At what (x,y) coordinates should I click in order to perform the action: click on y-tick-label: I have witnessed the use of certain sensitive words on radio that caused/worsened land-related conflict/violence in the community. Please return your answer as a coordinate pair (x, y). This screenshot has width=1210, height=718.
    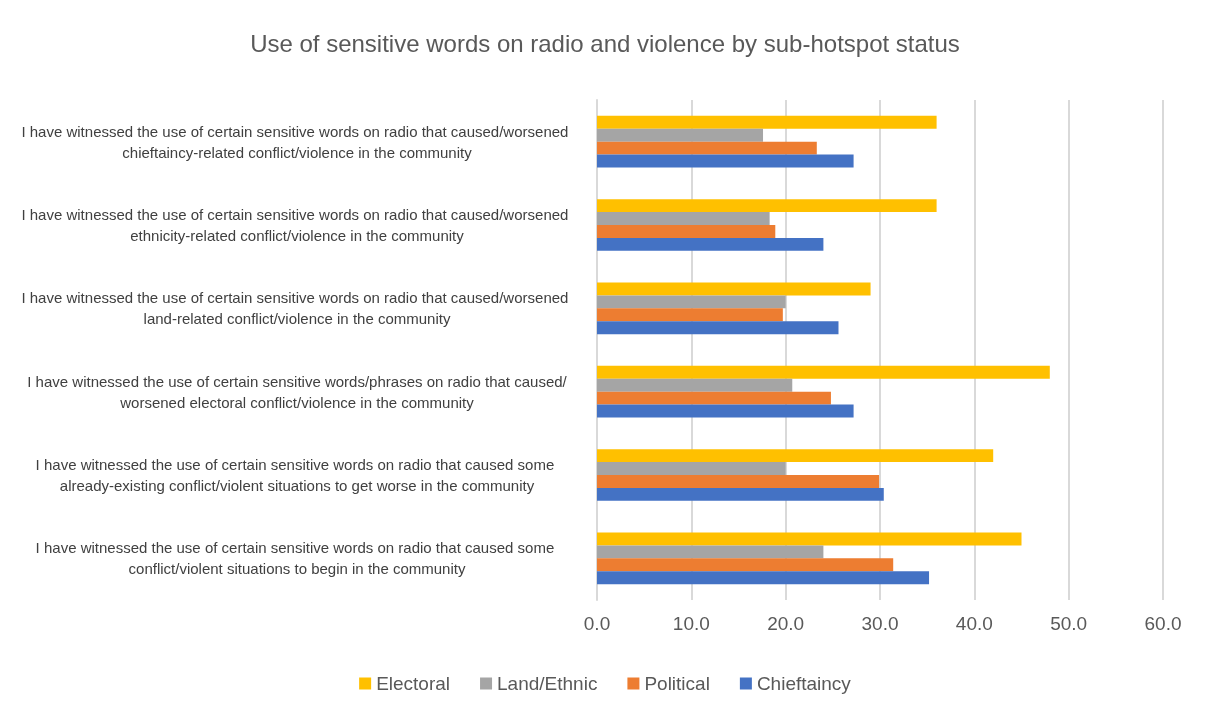
    Looking at the image, I should click on (297, 308).